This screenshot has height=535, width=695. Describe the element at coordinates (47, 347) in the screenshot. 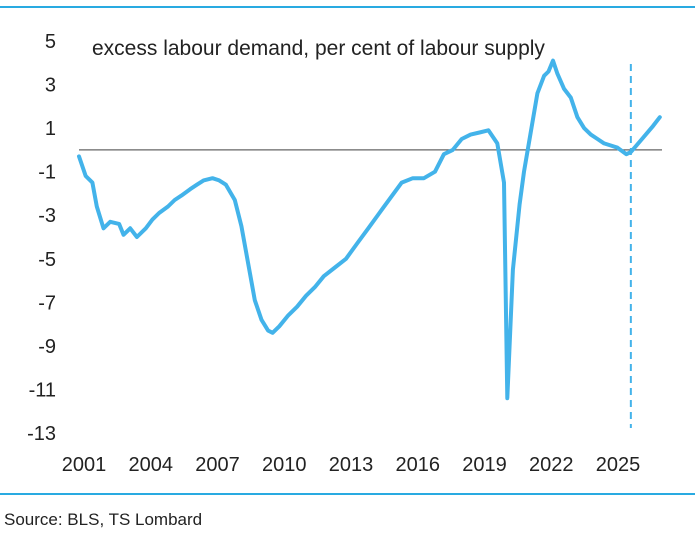

I see `y-tick-label: -9` at that location.